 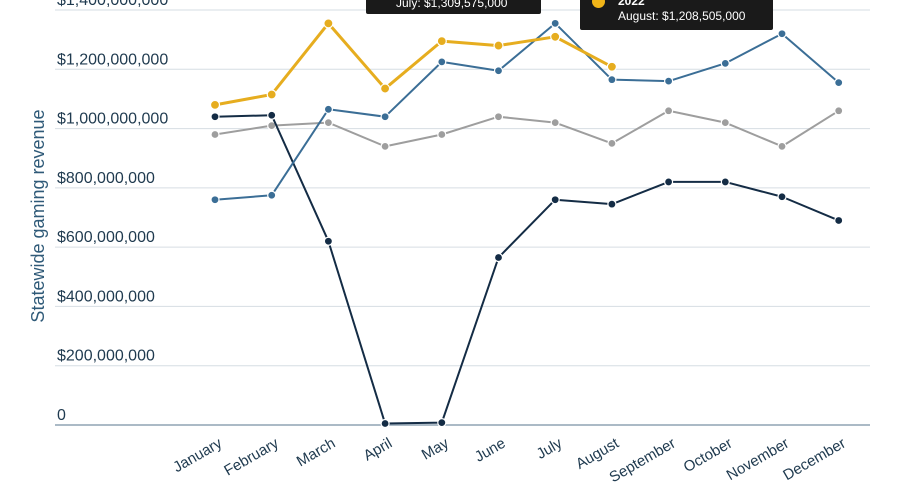 I want to click on x-tick-label: February, so click(x=251, y=456).